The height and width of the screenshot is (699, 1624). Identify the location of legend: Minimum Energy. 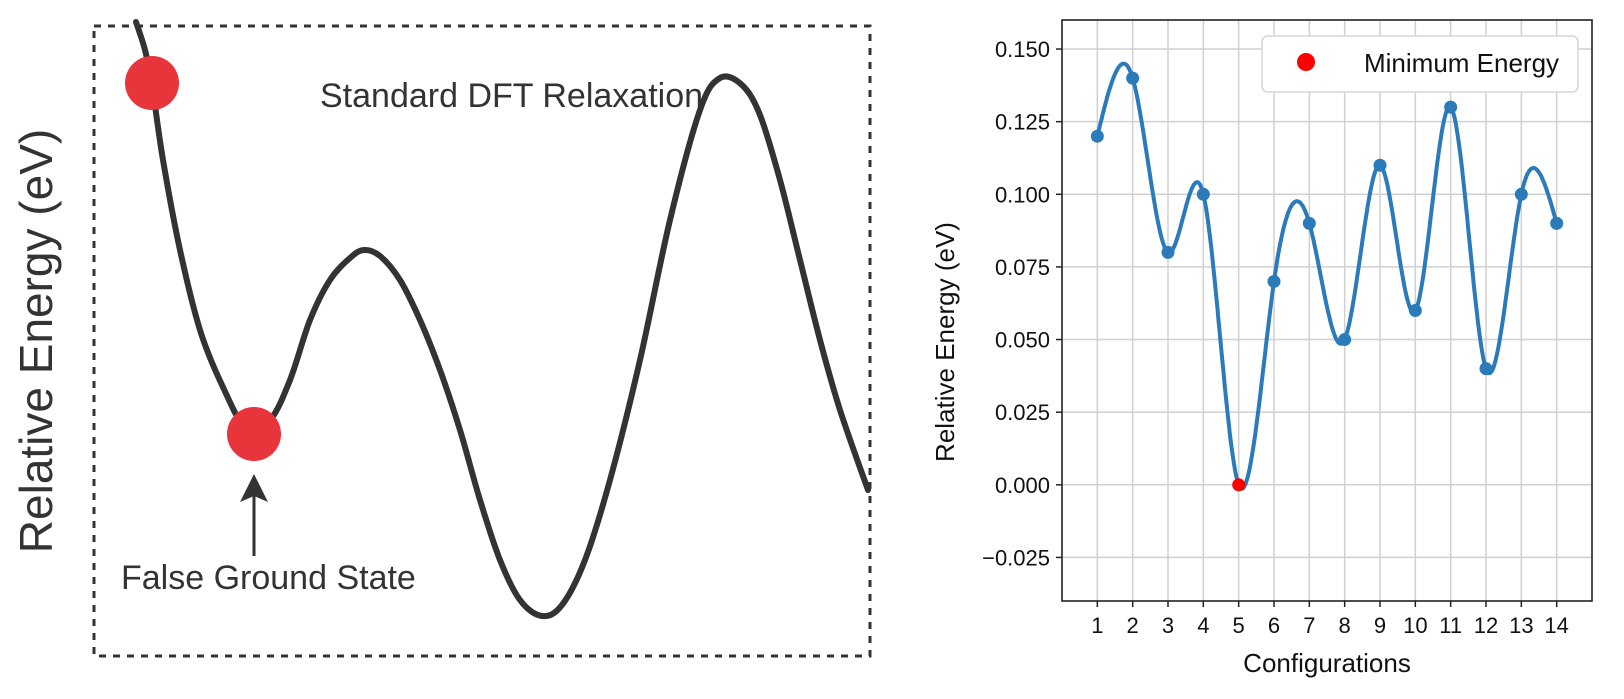
(1420, 64).